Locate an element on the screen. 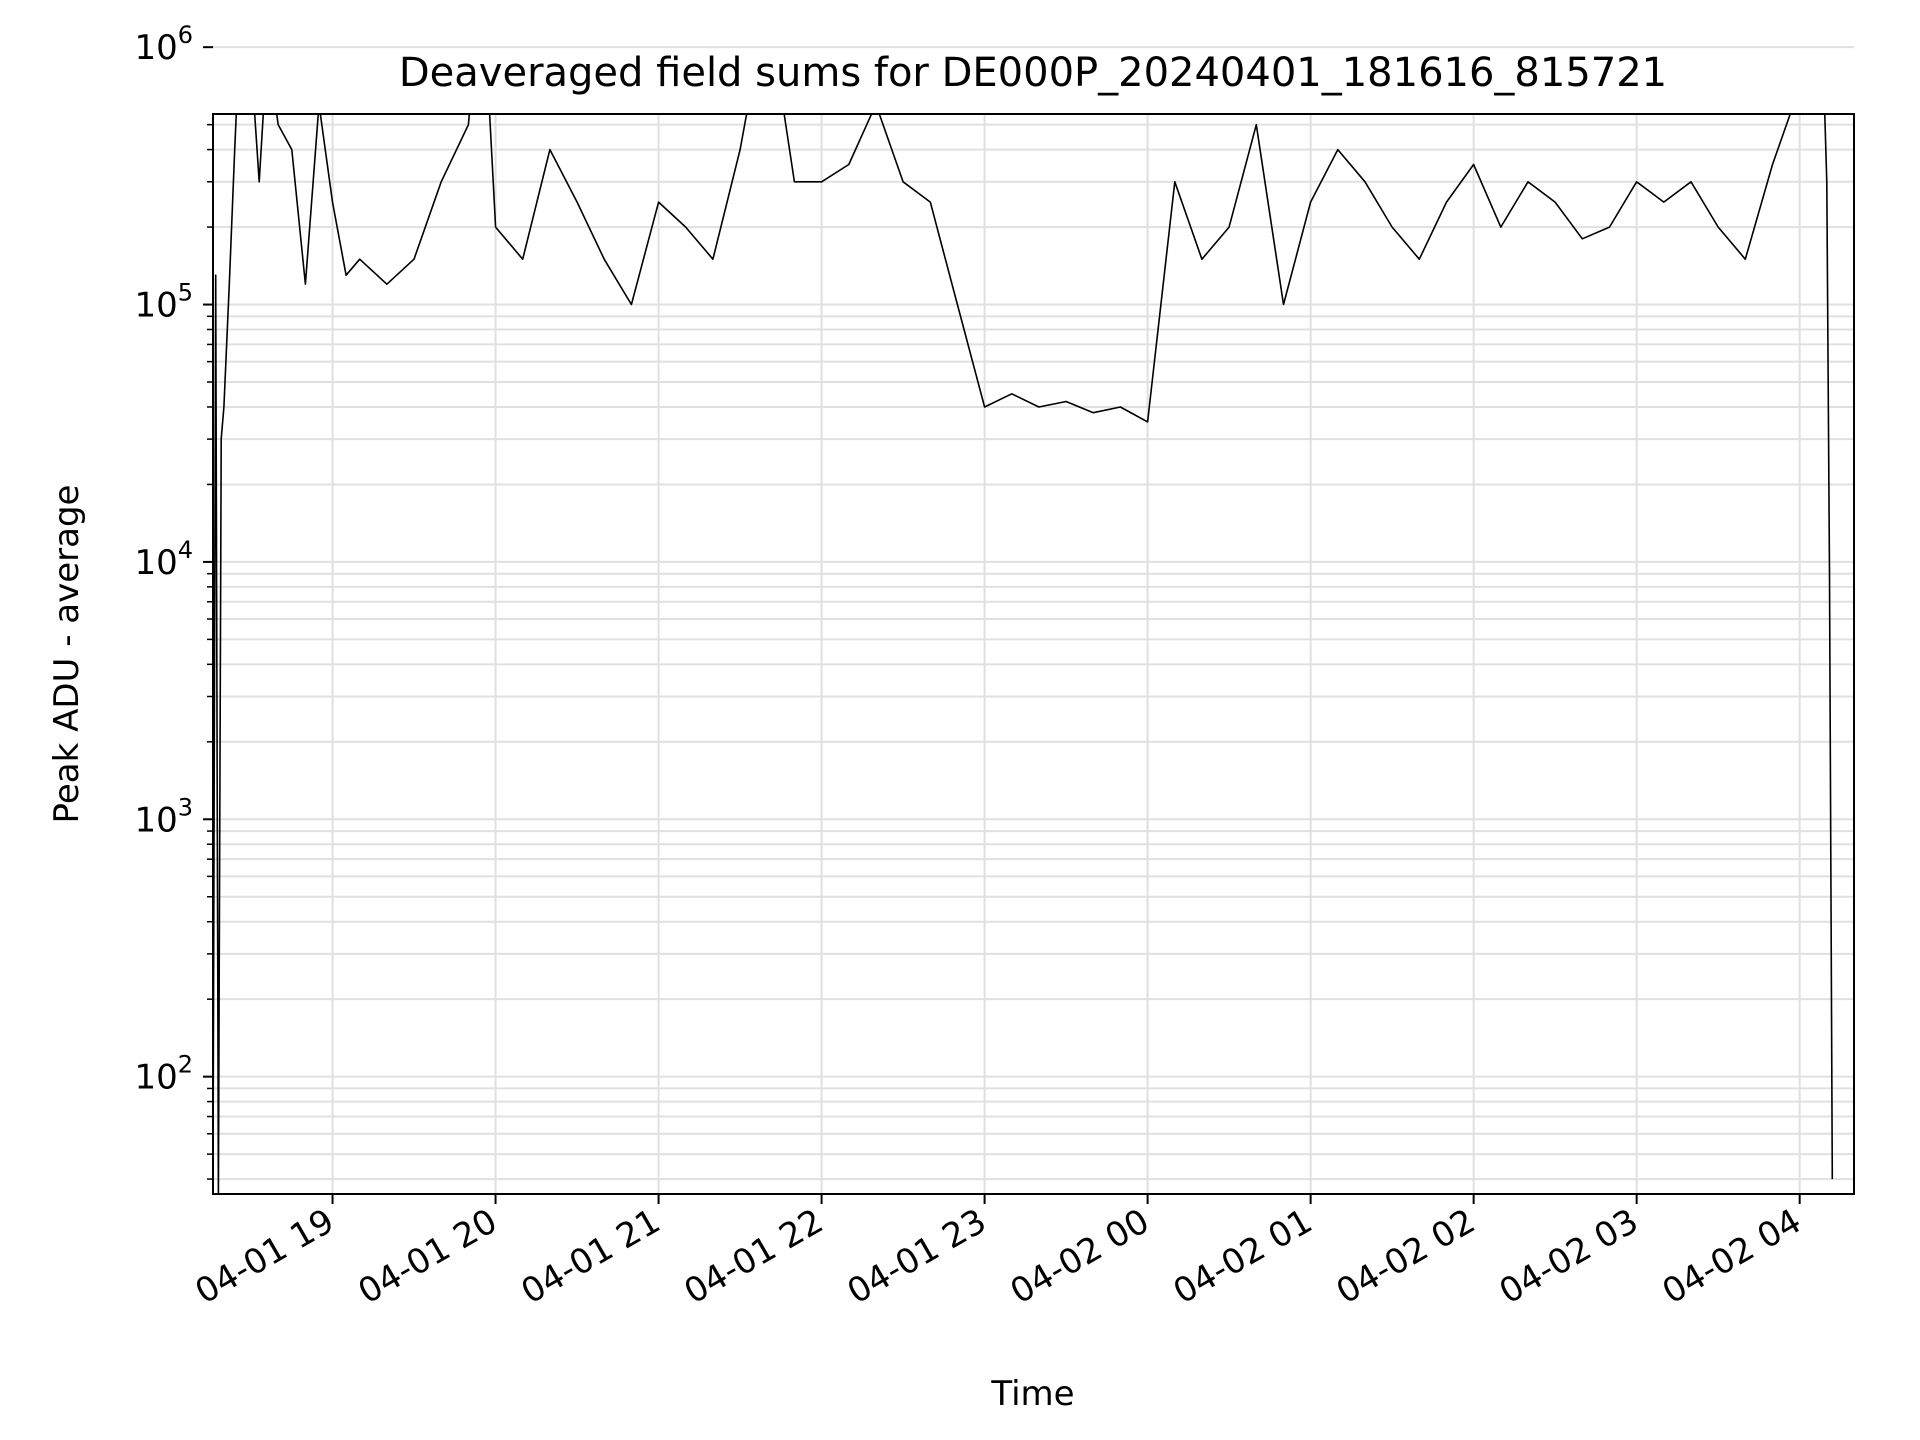  x-axis-label: Time is located at coordinates (1032, 1394).